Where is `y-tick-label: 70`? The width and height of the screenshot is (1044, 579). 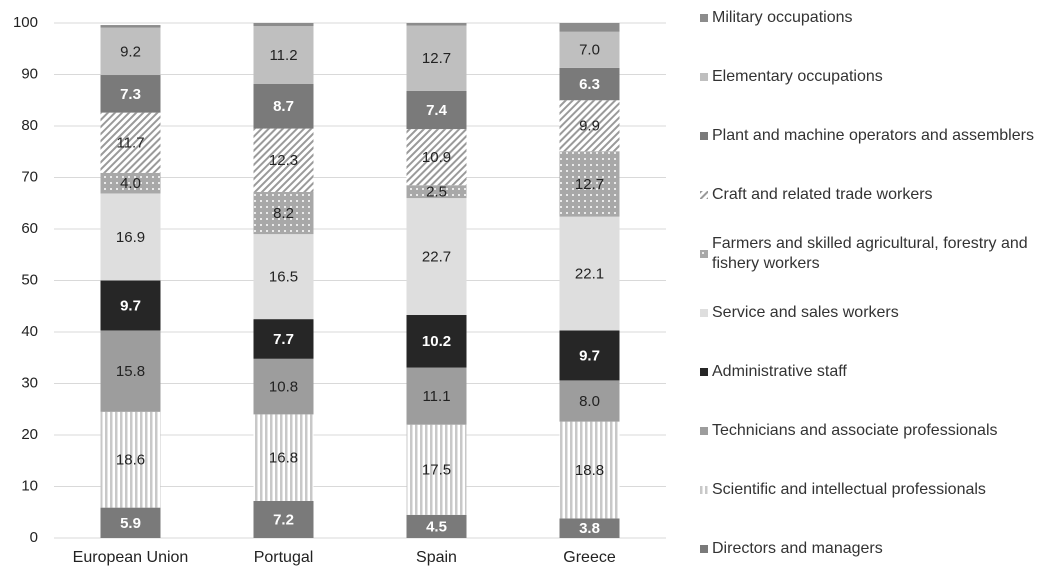
y-tick-label: 70 is located at coordinates (29, 176).